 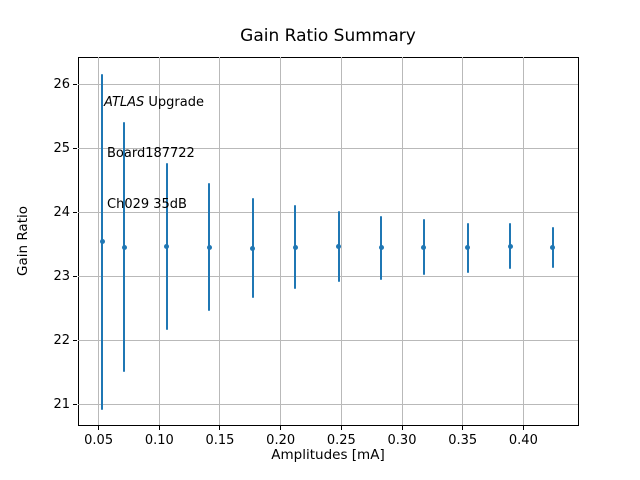 I want to click on y-tick-label: 24, so click(x=61, y=212).